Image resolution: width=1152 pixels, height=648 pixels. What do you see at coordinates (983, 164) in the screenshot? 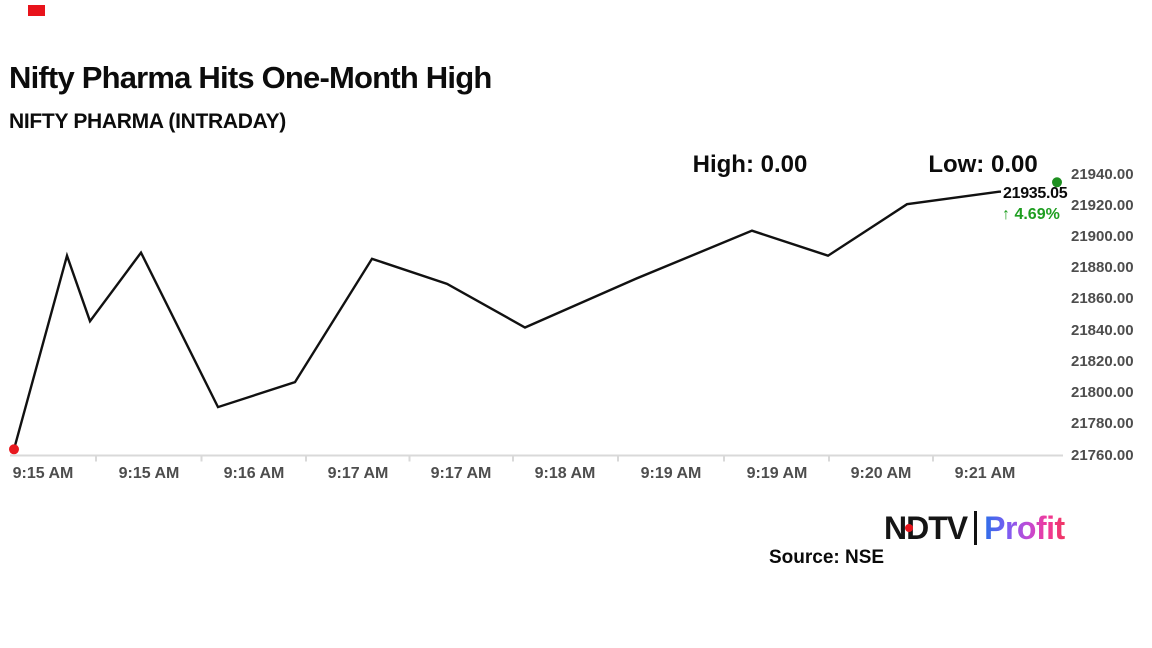
I see `low-value-label: Low: 0.00` at bounding box center [983, 164].